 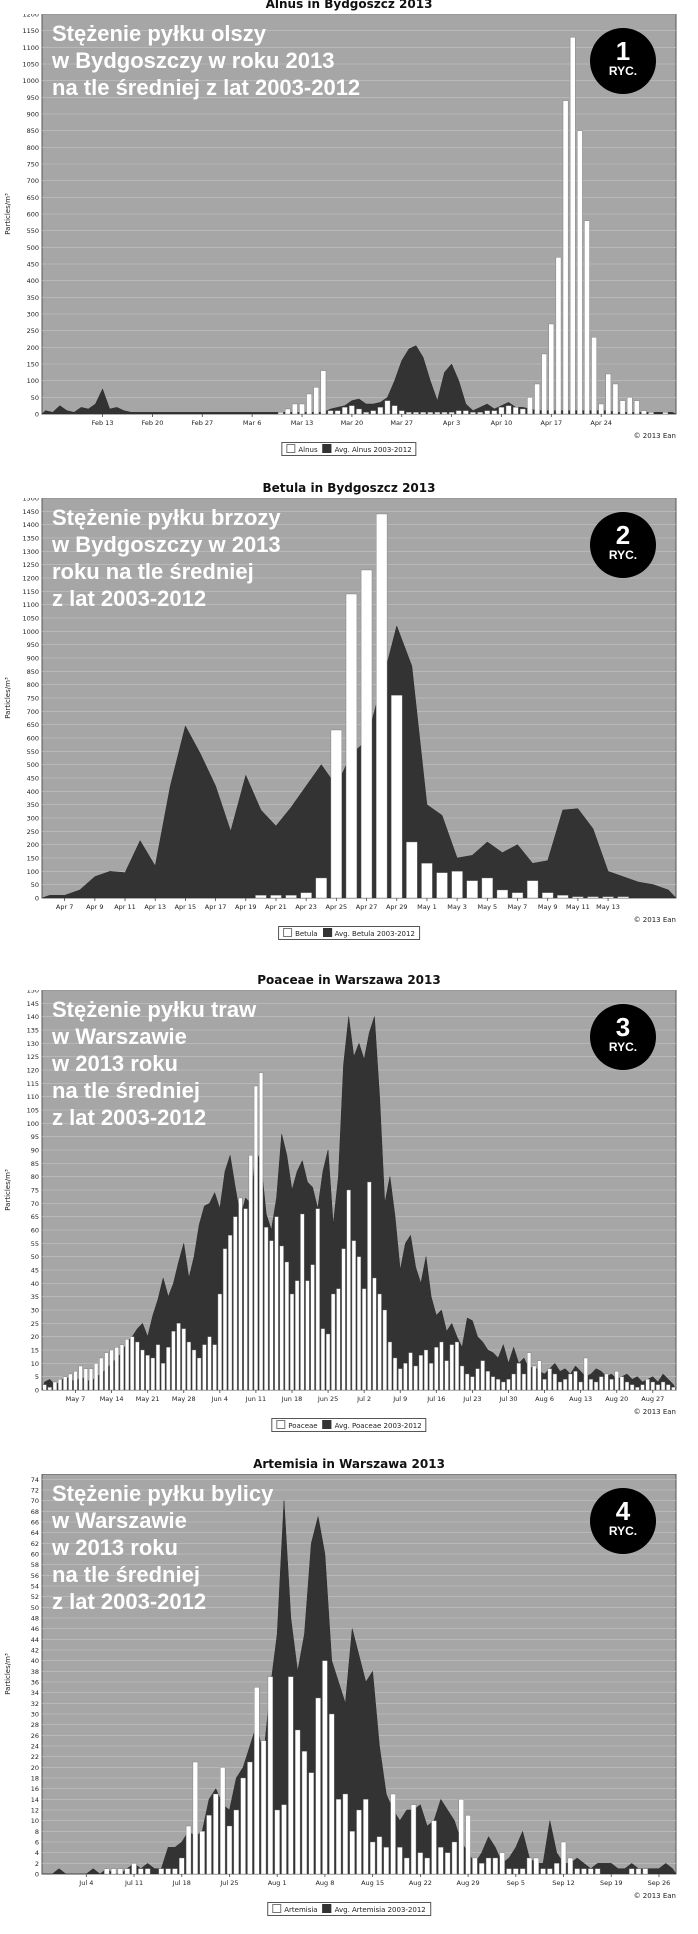 What do you see at coordinates (35, 1725) in the screenshot?
I see `y-tick-label: 28` at bounding box center [35, 1725].